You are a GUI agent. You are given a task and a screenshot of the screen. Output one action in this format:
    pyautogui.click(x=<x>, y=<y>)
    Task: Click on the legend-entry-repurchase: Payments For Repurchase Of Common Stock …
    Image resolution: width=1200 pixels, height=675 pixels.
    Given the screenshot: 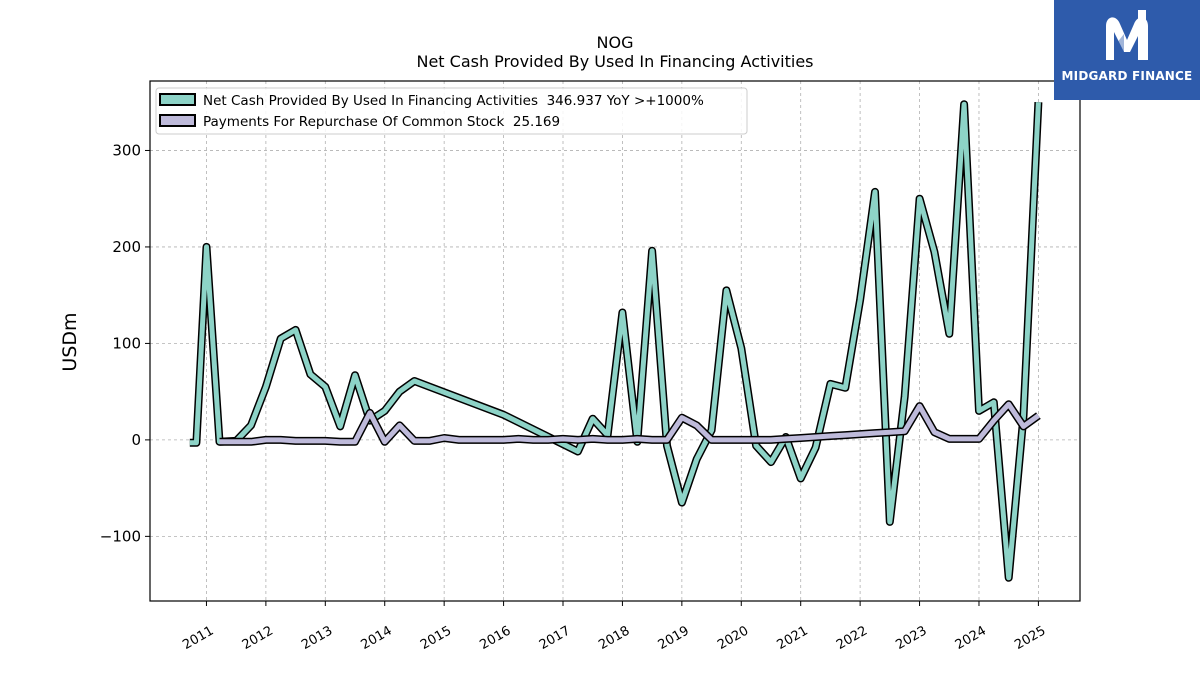 What is the action you would take?
    pyautogui.click(x=359, y=122)
    